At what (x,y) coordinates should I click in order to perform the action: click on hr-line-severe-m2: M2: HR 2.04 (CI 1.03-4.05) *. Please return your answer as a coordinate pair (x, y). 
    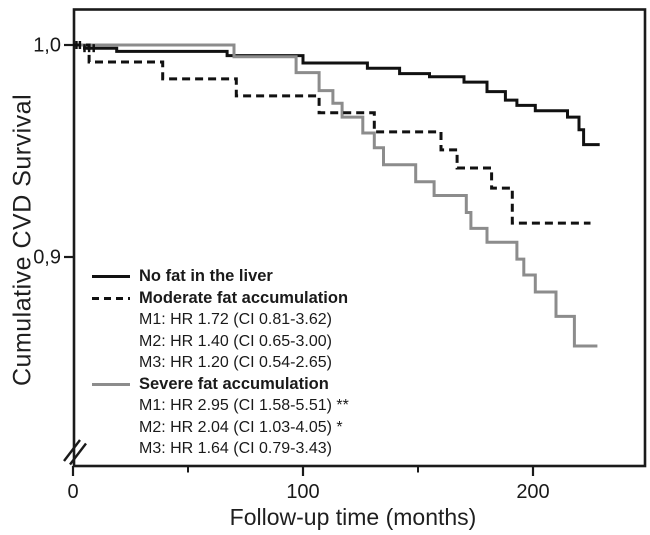
    Looking at the image, I should click on (241, 427).